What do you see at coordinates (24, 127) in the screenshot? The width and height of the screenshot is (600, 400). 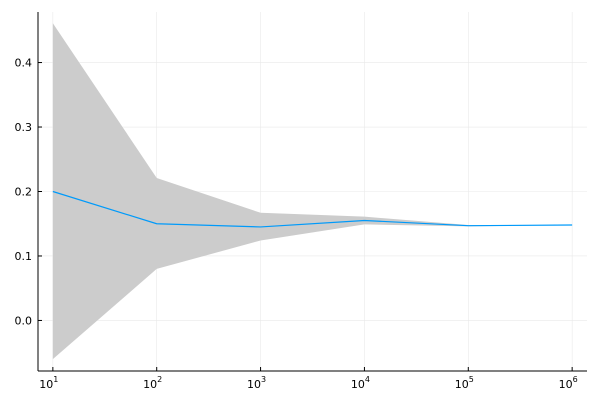 I see `y-tick-label-3: 0.3` at bounding box center [24, 127].